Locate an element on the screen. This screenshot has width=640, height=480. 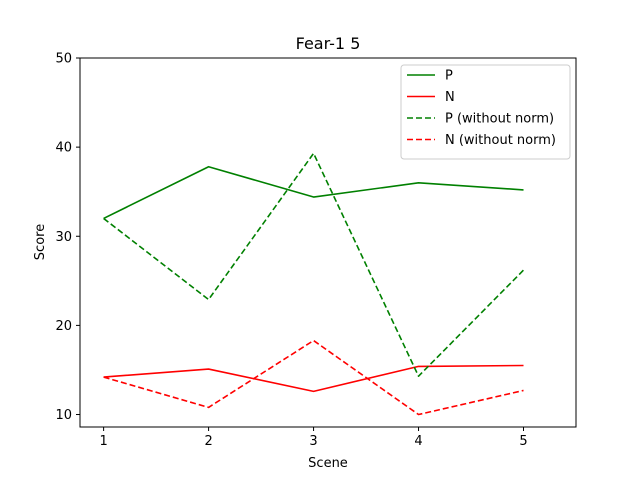
y-tick-label: 50 is located at coordinates (63, 59).